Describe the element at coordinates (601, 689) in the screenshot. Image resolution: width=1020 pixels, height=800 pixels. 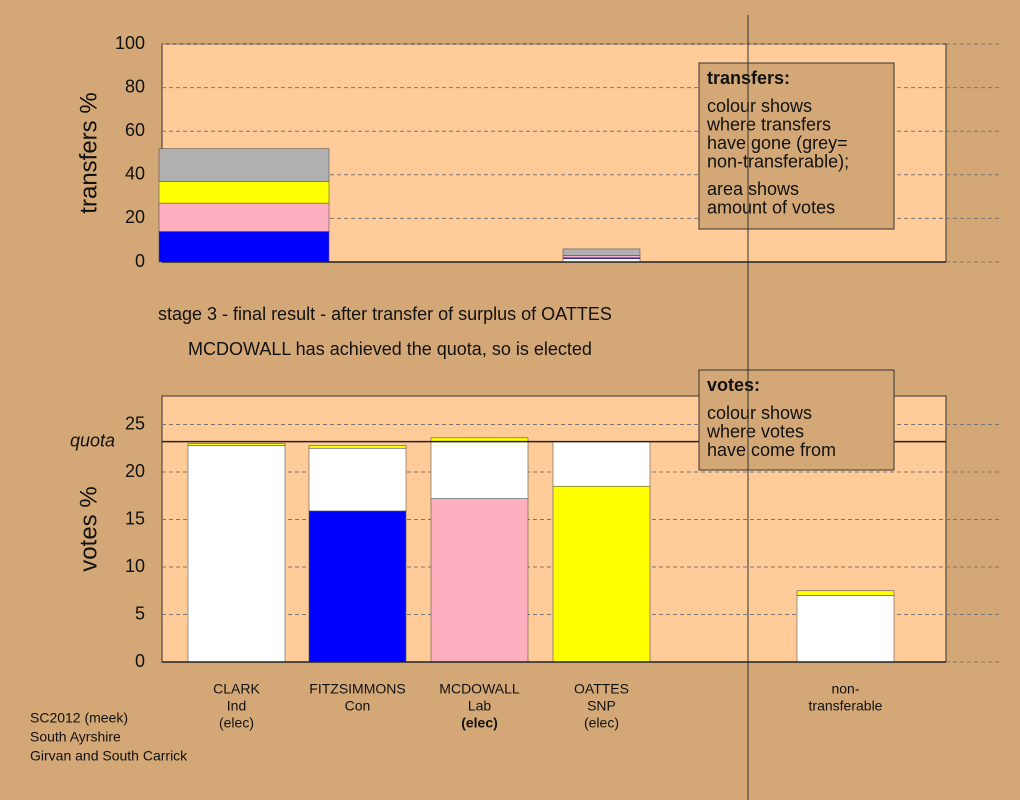
I see `x-tick-label: OATTES` at that location.